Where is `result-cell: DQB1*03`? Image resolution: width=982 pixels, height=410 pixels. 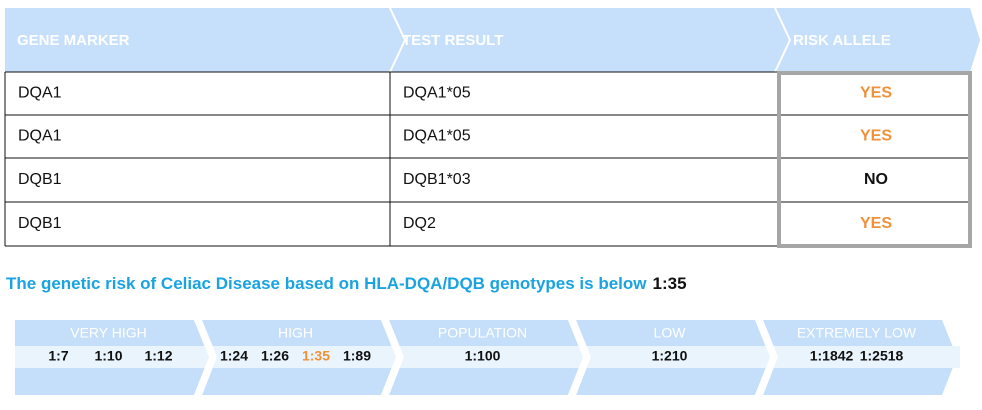 result-cell: DQB1*03 is located at coordinates (437, 179).